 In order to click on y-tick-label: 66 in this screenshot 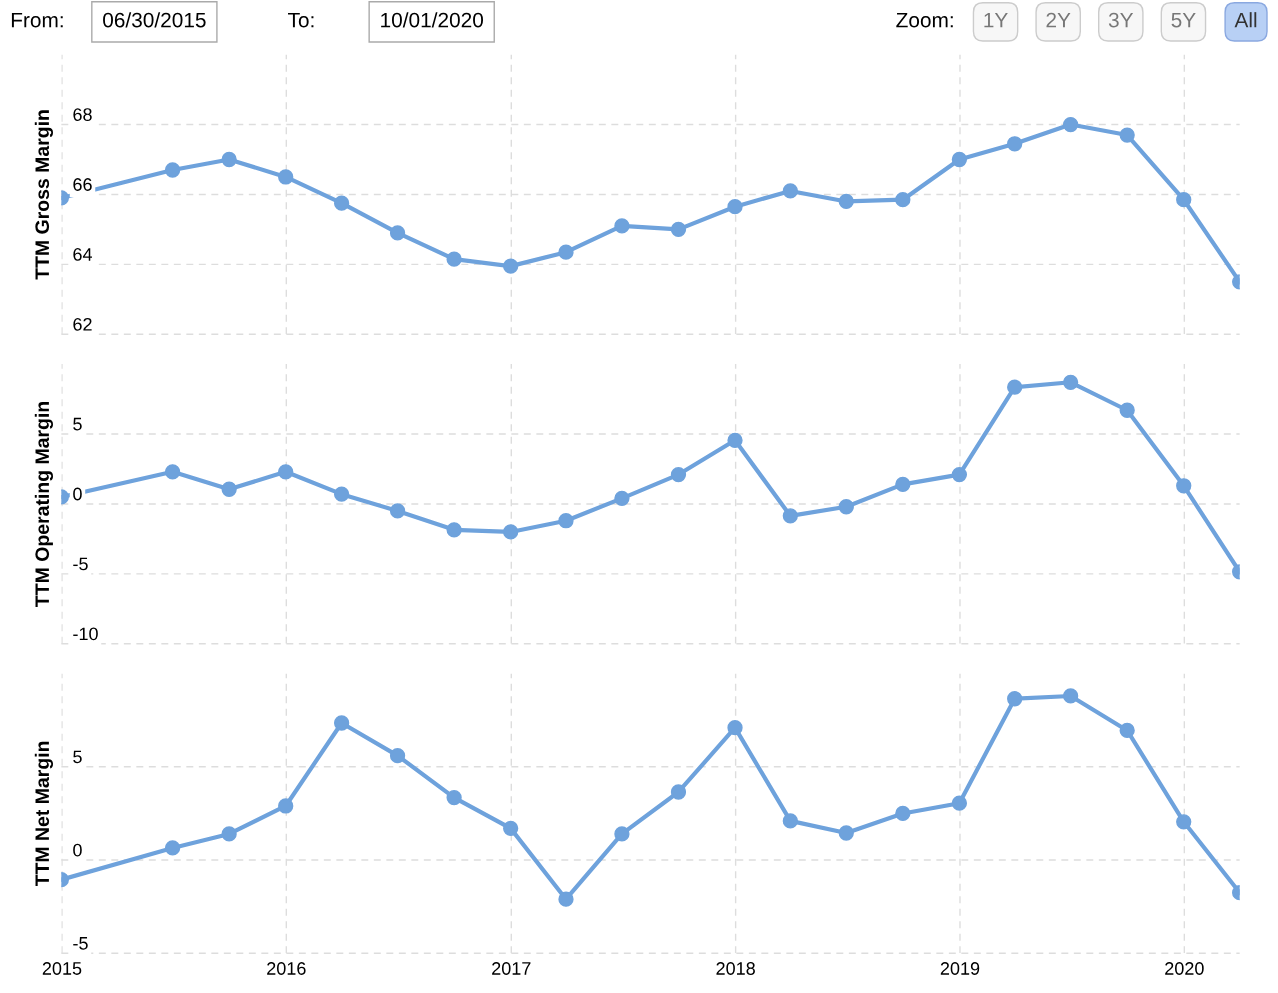, I will do `click(82, 184)`.